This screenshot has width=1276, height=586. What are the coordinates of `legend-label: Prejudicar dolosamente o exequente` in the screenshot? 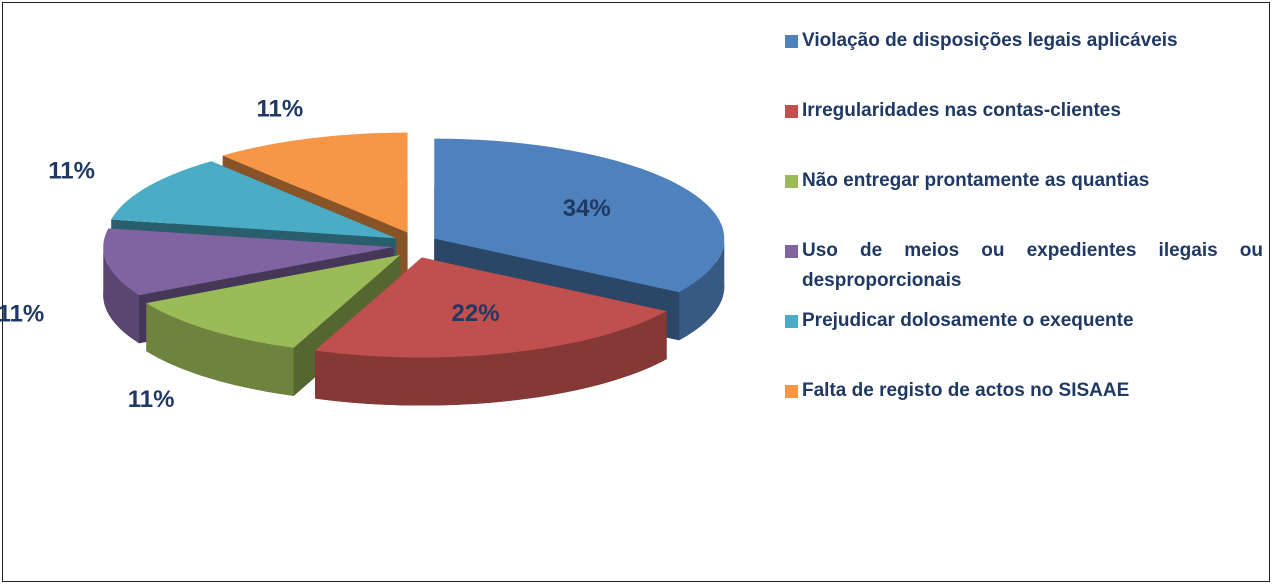 It's located at (968, 320).